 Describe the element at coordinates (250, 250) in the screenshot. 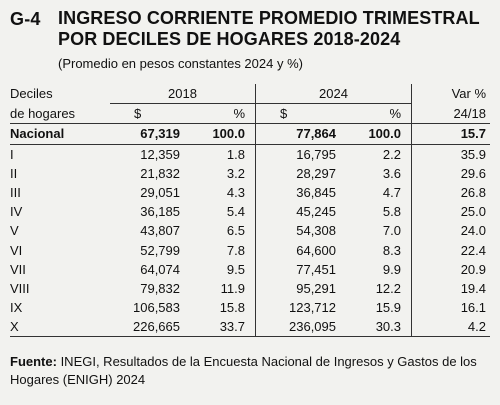

I see `table-row: VI 52,799 7.8 64,600 8.3 22.4` at that location.